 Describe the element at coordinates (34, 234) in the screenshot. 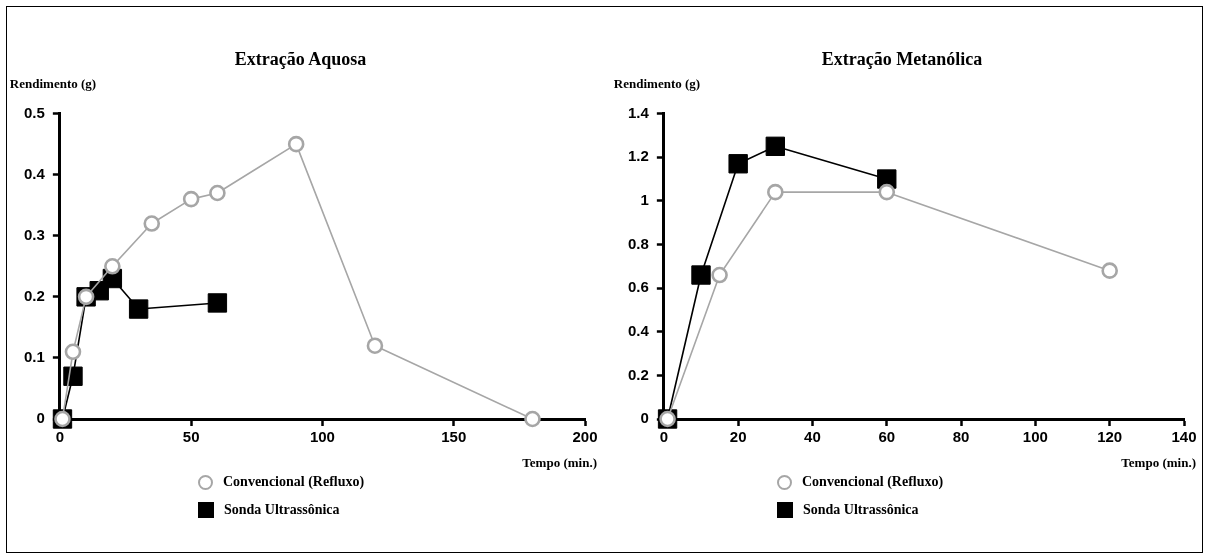

I see `y-tick-label: 0.3` at that location.